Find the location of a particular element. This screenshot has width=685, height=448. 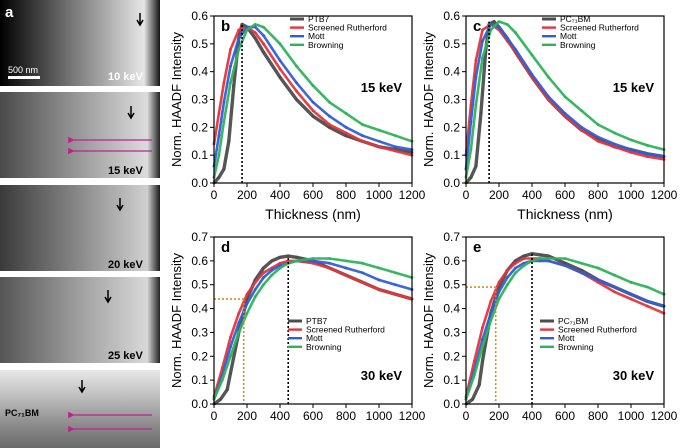

x-tick-label: 200 is located at coordinates (247, 195).